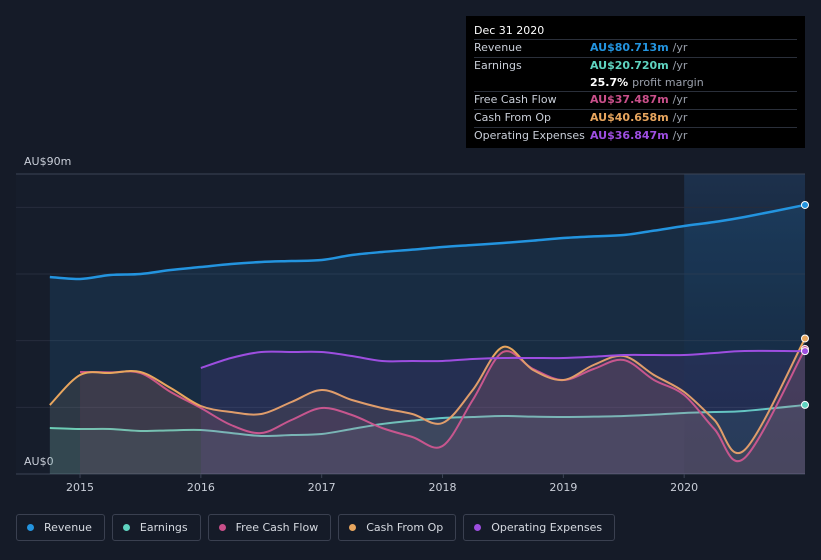 This screenshot has width=821, height=560. I want to click on tooltip-row: Operating Expenses AU$36.847m/yr, so click(635, 135).